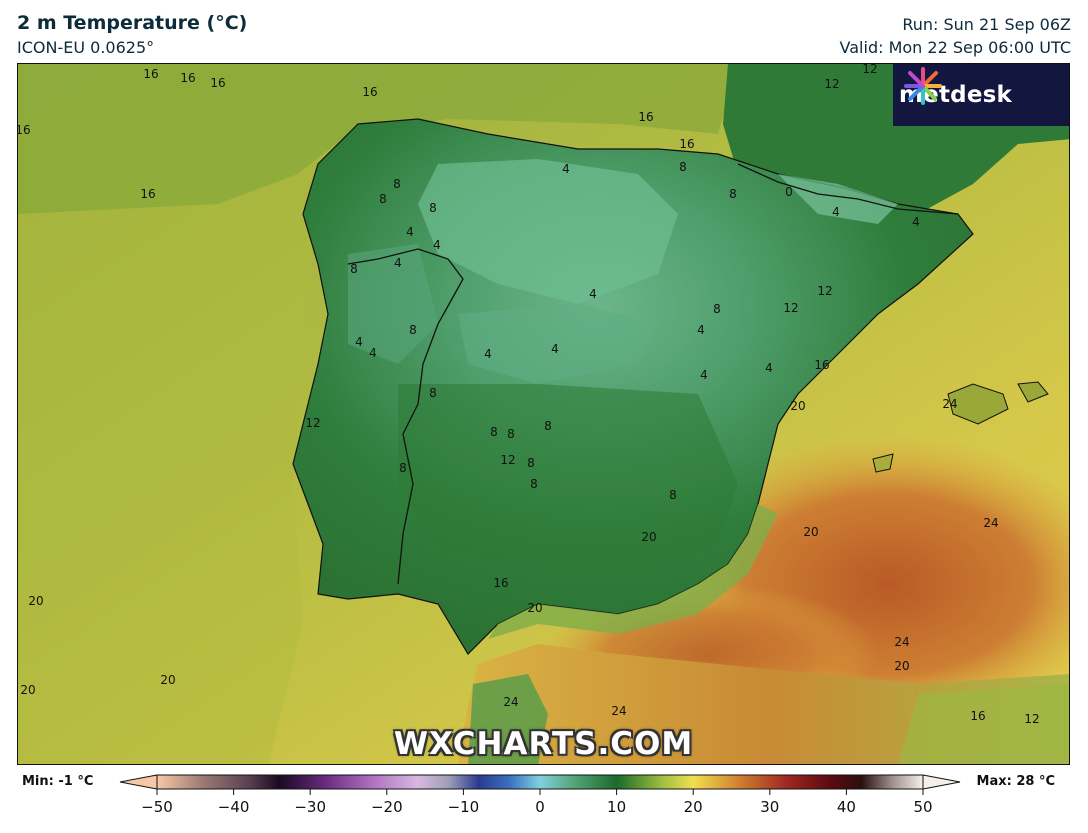  Describe the element at coordinates (540, 782) in the screenshot. I see `colorbar-gradient` at that location.